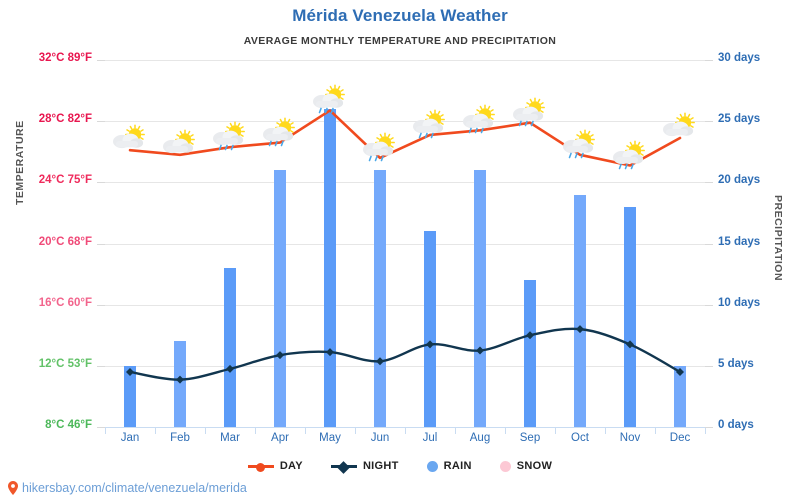 This screenshot has height=500, width=800. I want to click on temperature-tick-label: 24°C 75°F, so click(65, 180).